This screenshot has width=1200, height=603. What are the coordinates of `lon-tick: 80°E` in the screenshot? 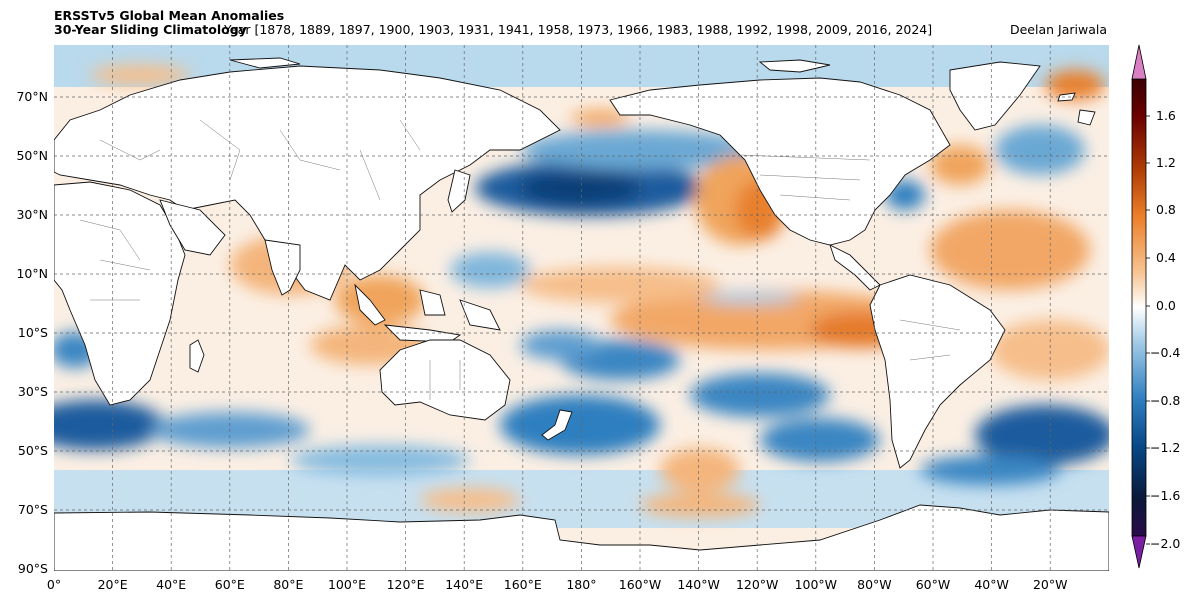 It's located at (288, 584).